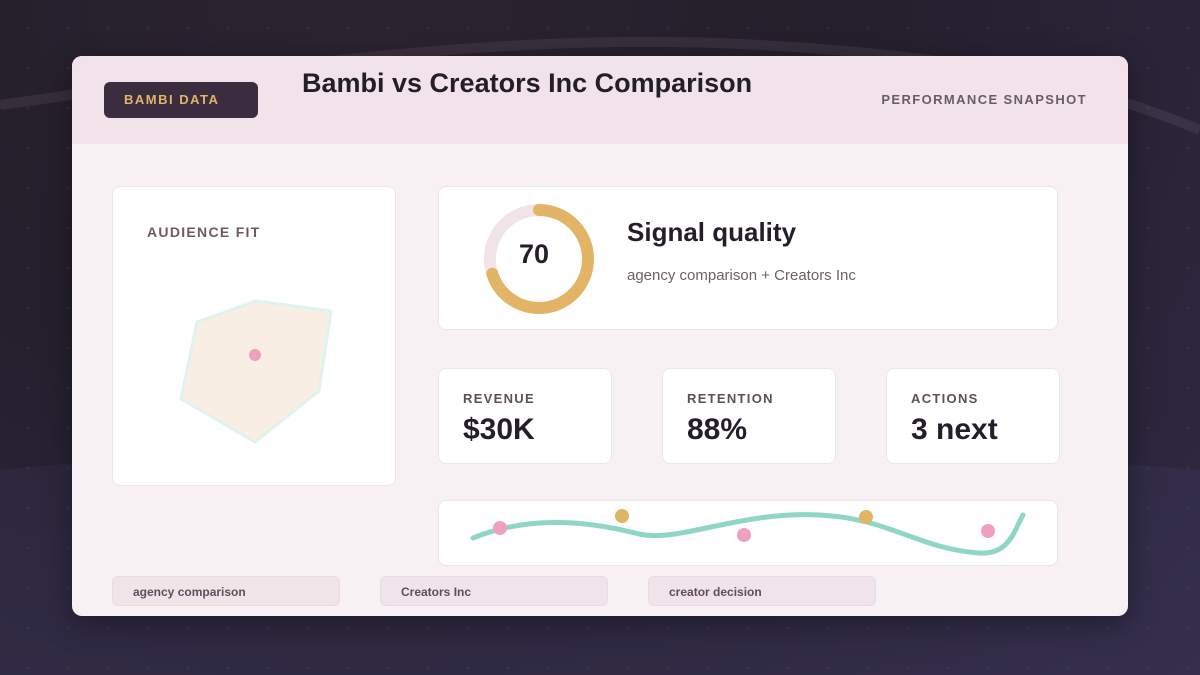  I want to click on metric-value: 3 next, so click(954, 429).